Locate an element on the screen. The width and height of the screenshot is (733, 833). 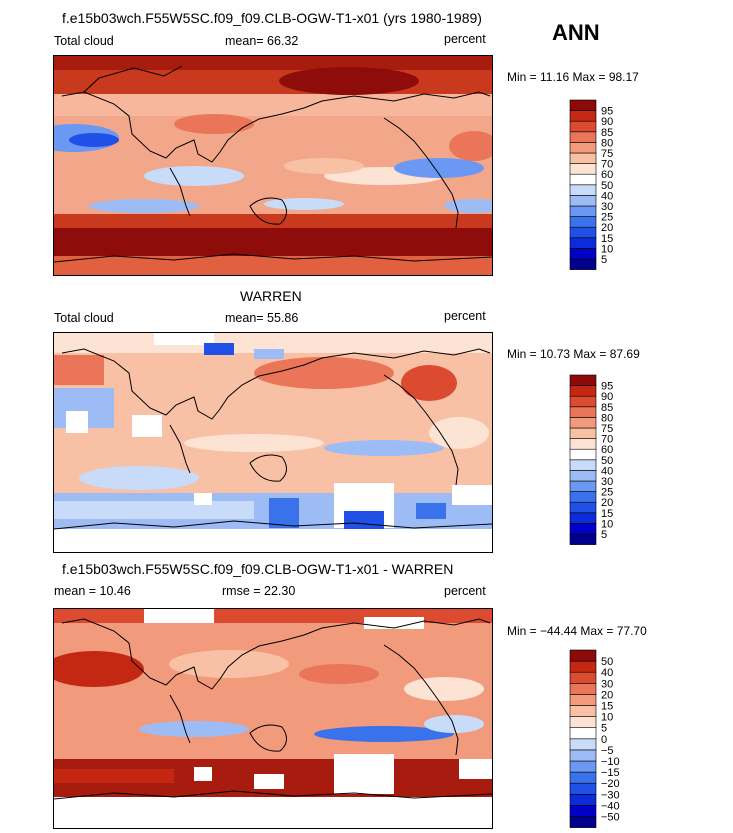
colorbar-label: 80 is located at coordinates (607, 418).